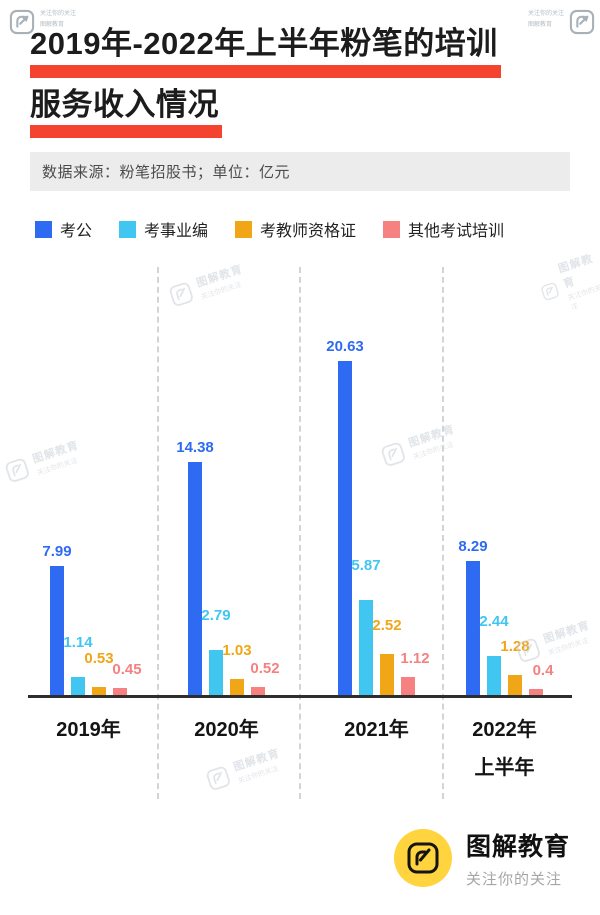  What do you see at coordinates (57, 551) in the screenshot?
I see `bar-value-label: 7.99` at bounding box center [57, 551].